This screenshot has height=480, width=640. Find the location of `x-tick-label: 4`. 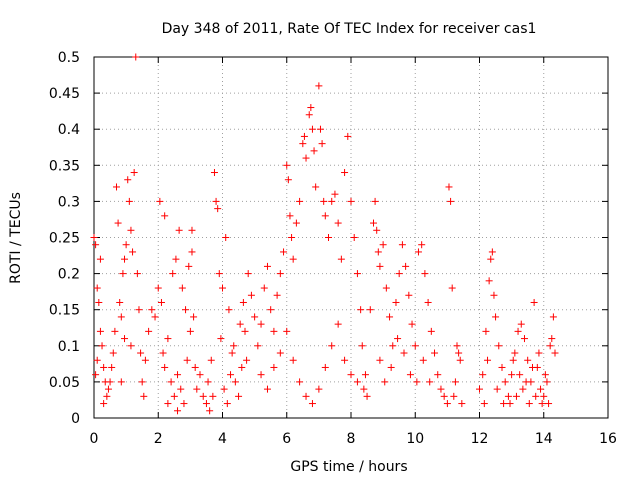

x-tick-label: 4 is located at coordinates (222, 439).